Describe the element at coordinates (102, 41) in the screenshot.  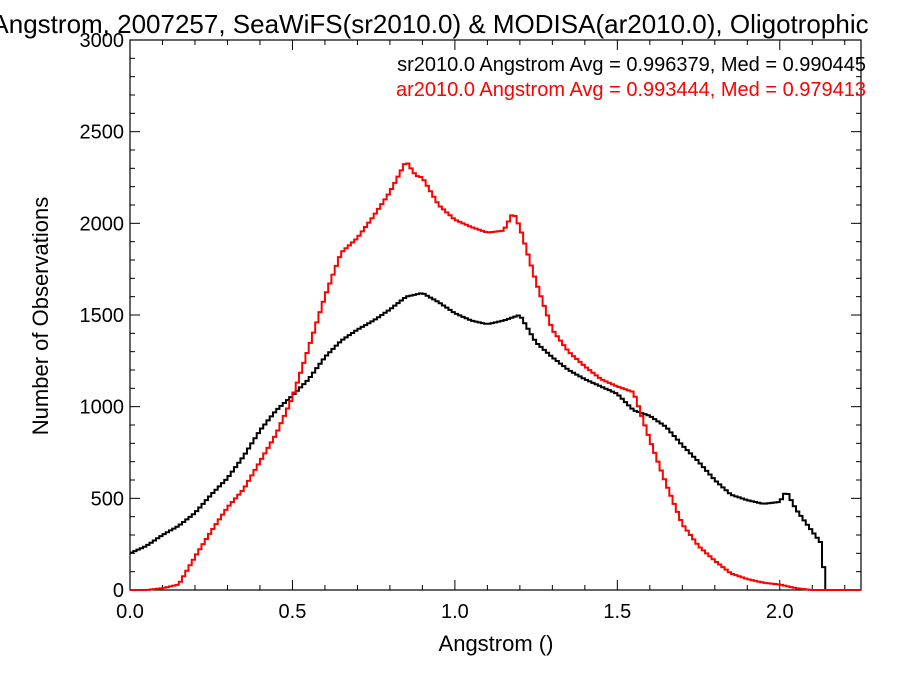
I see `y-tick-label: 3000` at that location.